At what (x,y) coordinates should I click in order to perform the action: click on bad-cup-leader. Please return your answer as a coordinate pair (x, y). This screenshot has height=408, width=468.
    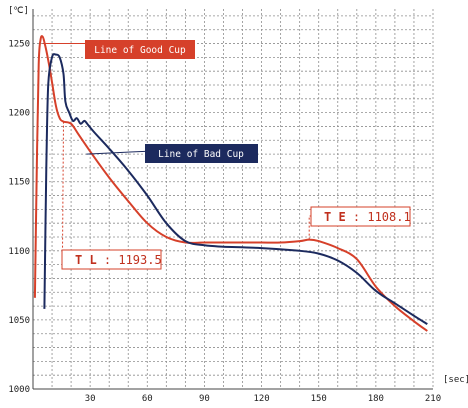
    Looking at the image, I should click on (116, 152).